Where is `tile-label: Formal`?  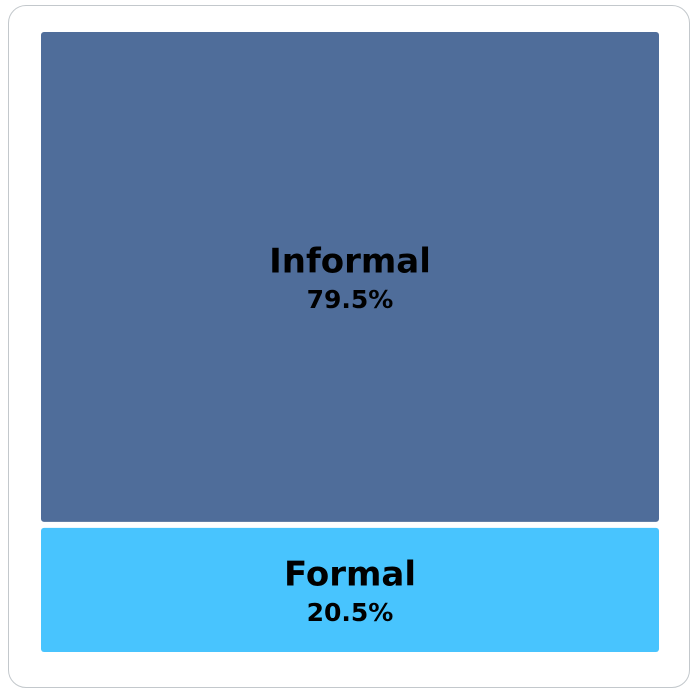
tile-label: Formal is located at coordinates (350, 574).